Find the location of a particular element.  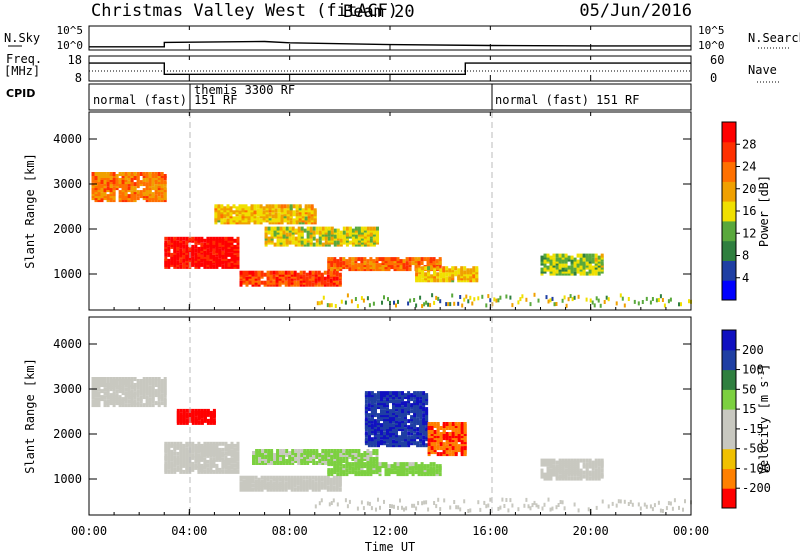

nave-tick-high: 60 is located at coordinates (717, 60).